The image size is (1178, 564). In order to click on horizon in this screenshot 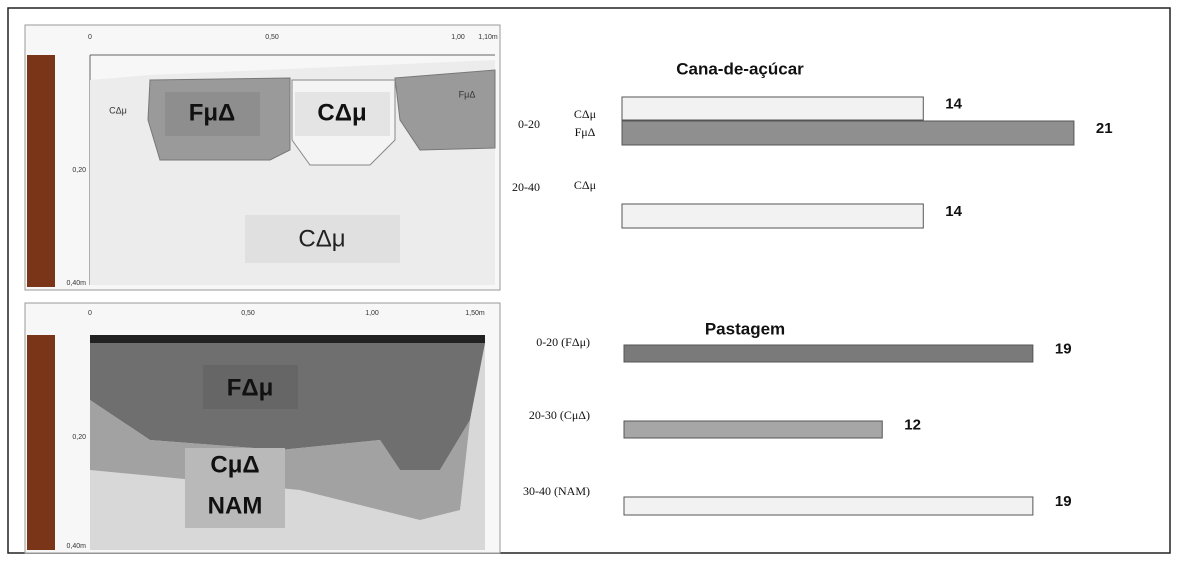, I will do `click(445, 110)`.